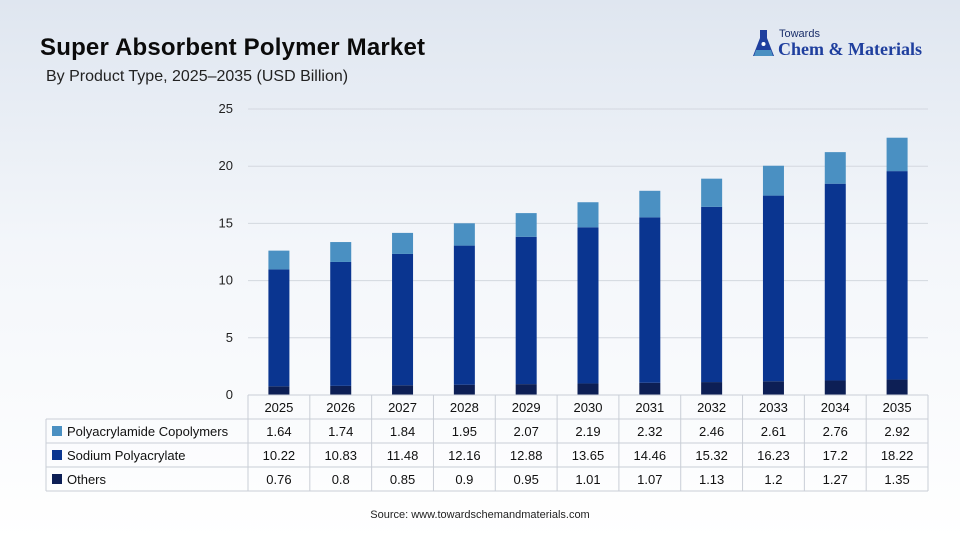 The image size is (960, 540). I want to click on data-label: 12.88, so click(526, 455).